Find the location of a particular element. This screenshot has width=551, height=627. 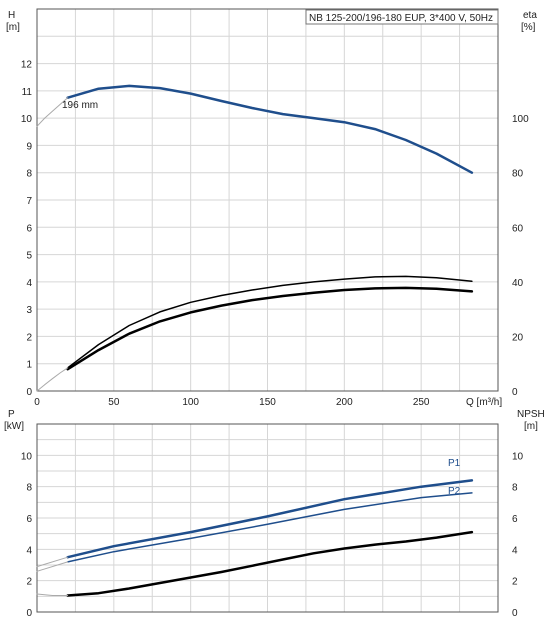

bottom-ytick-right-label: 0 is located at coordinates (515, 613).